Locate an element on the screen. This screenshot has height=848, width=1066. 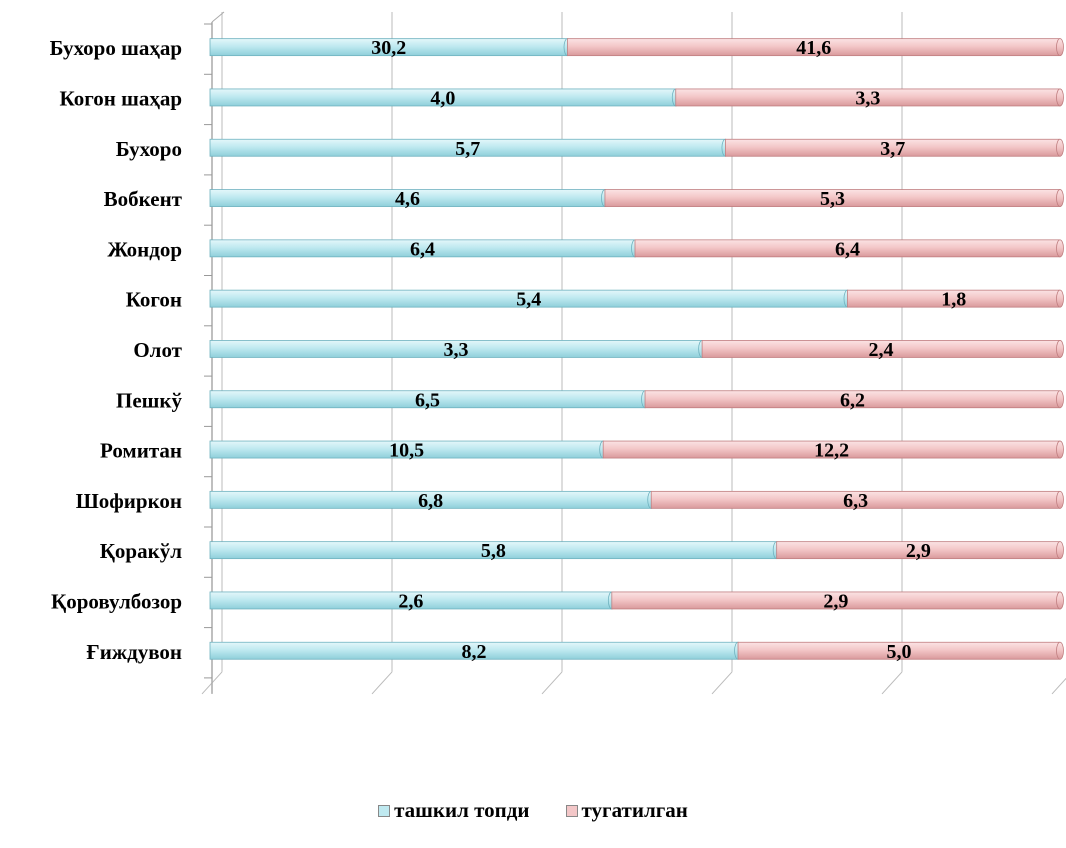
data-label: 2,4 is located at coordinates (881, 350).